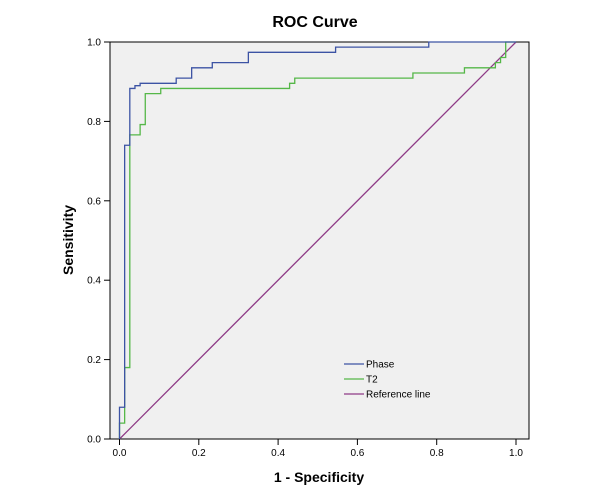 The image size is (602, 498). I want to click on x-tick-label: 0.8, so click(437, 453).